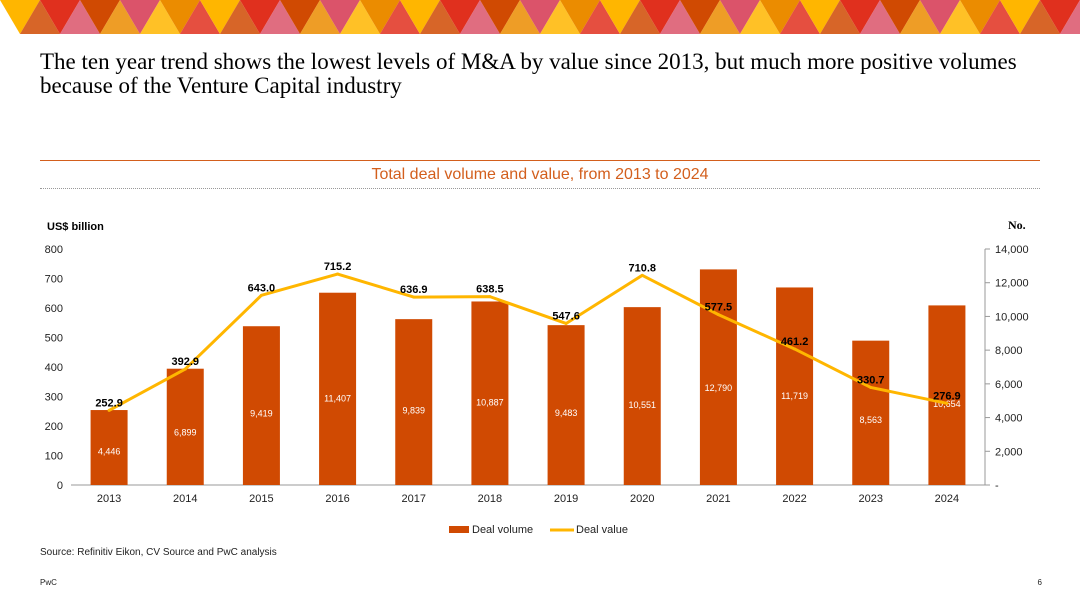 This screenshot has height=607, width=1080. What do you see at coordinates (54, 398) in the screenshot?
I see `left-axis-tick-label: 300` at bounding box center [54, 398].